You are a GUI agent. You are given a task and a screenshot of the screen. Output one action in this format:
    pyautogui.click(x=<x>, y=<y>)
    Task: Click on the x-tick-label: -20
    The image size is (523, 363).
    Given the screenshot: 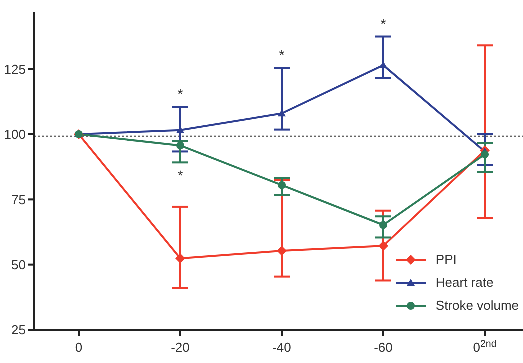 What is the action you would take?
    pyautogui.click(x=180, y=347)
    